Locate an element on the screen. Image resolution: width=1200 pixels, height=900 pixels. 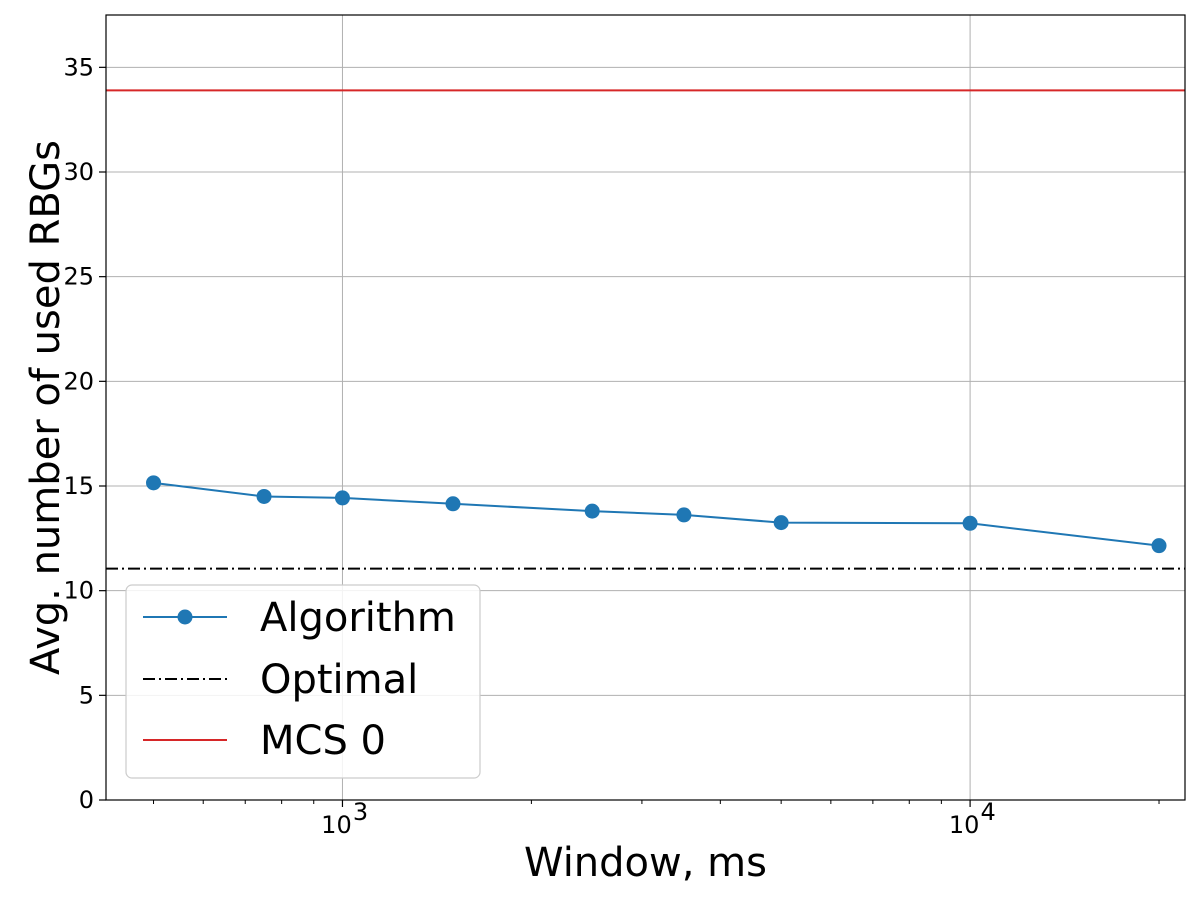
x-axis-label: Window, ms is located at coordinates (645, 863).